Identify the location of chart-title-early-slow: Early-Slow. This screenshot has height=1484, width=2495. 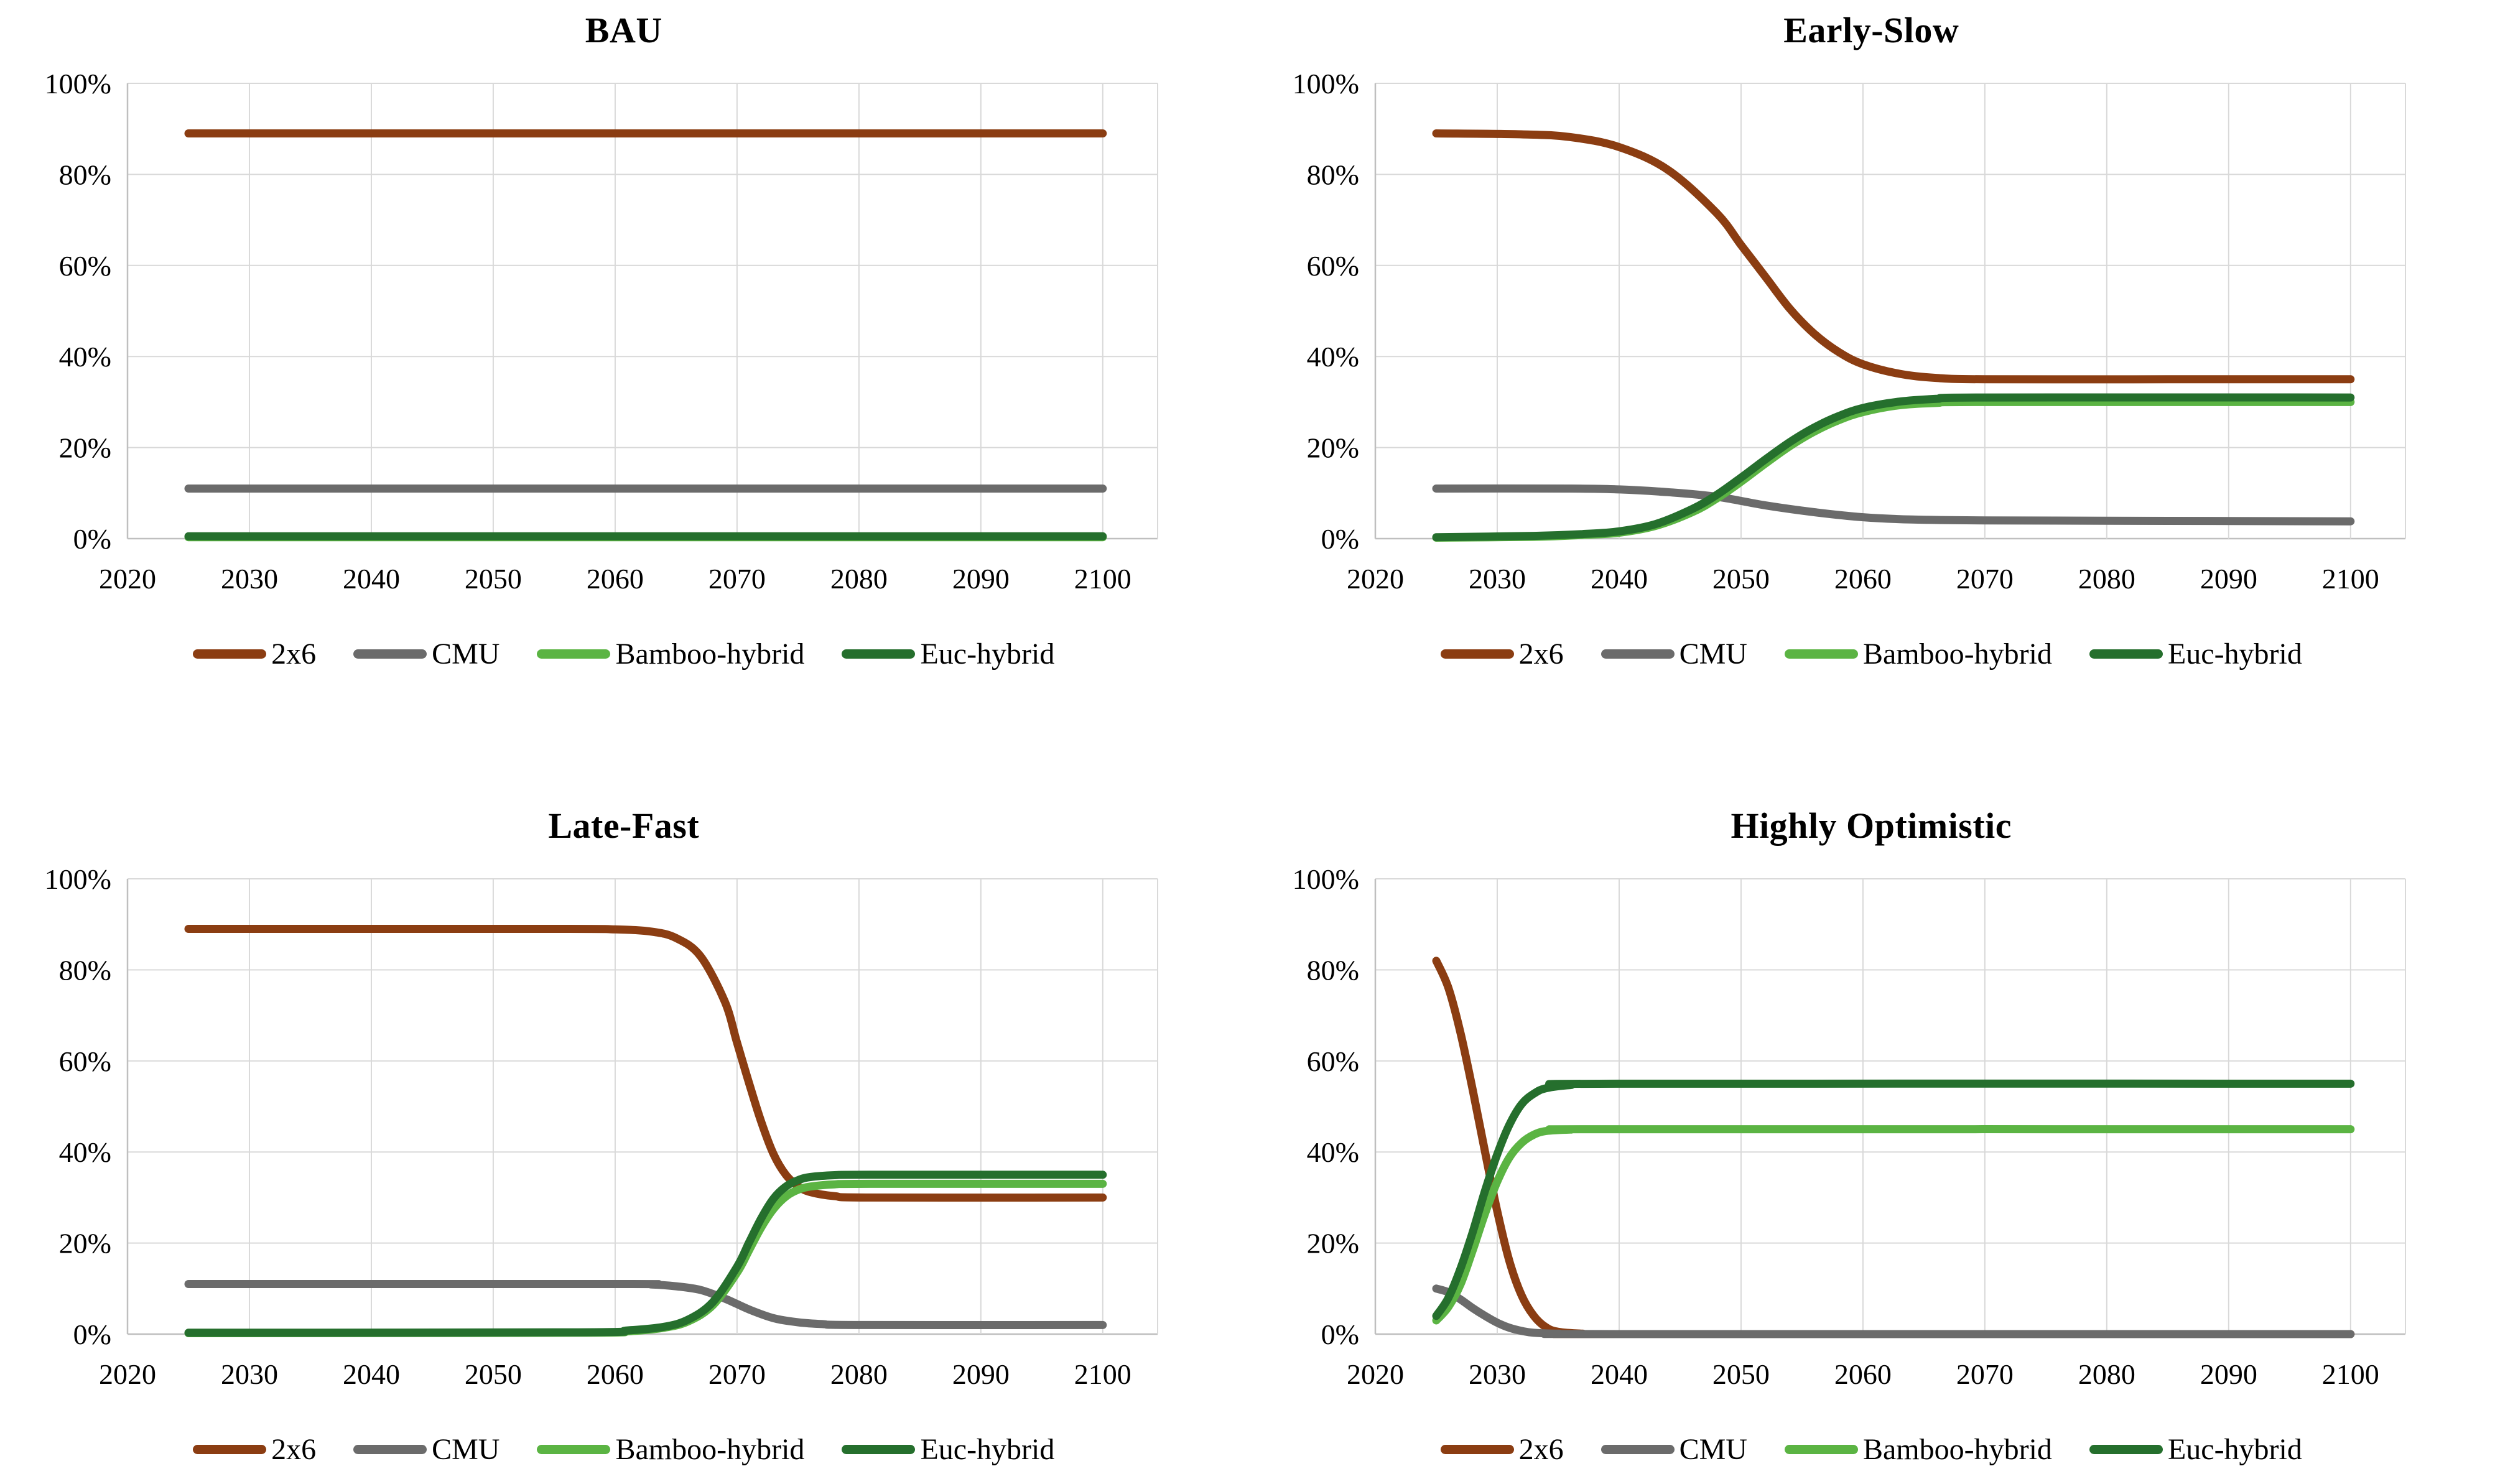
(1871, 30).